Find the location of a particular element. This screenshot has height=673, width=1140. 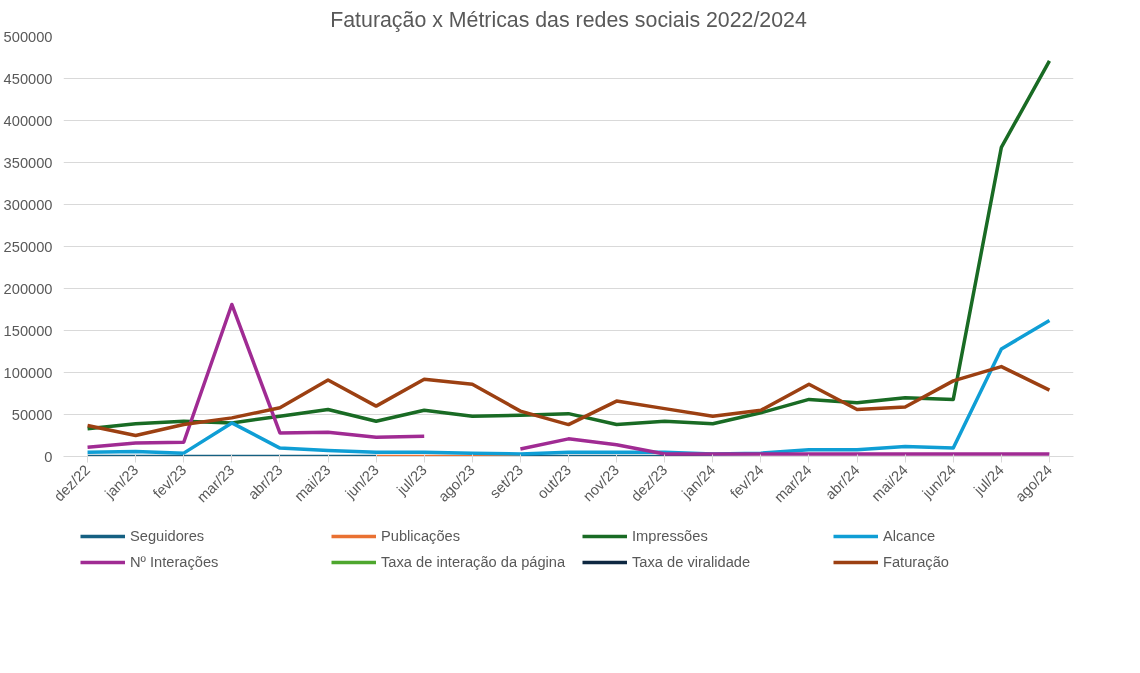

y-tick-label: 0 is located at coordinates (48, 456).